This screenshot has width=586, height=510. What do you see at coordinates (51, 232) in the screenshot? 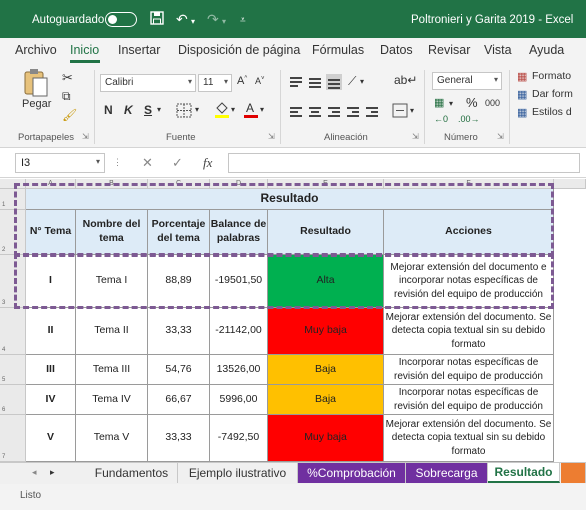
I see `header-tema-number: N° Tema` at bounding box center [51, 232].